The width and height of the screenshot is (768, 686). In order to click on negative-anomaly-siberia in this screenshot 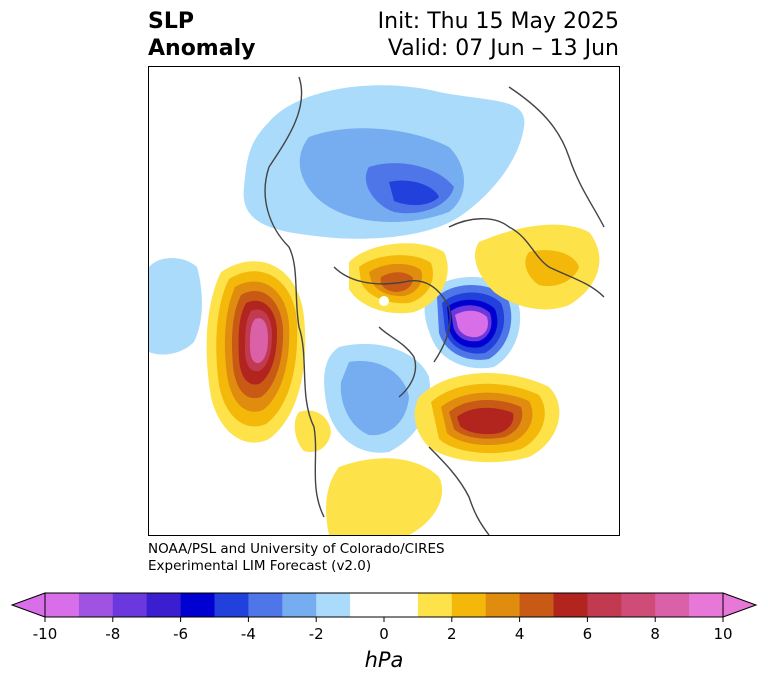, I will do `click(384, 162)`.